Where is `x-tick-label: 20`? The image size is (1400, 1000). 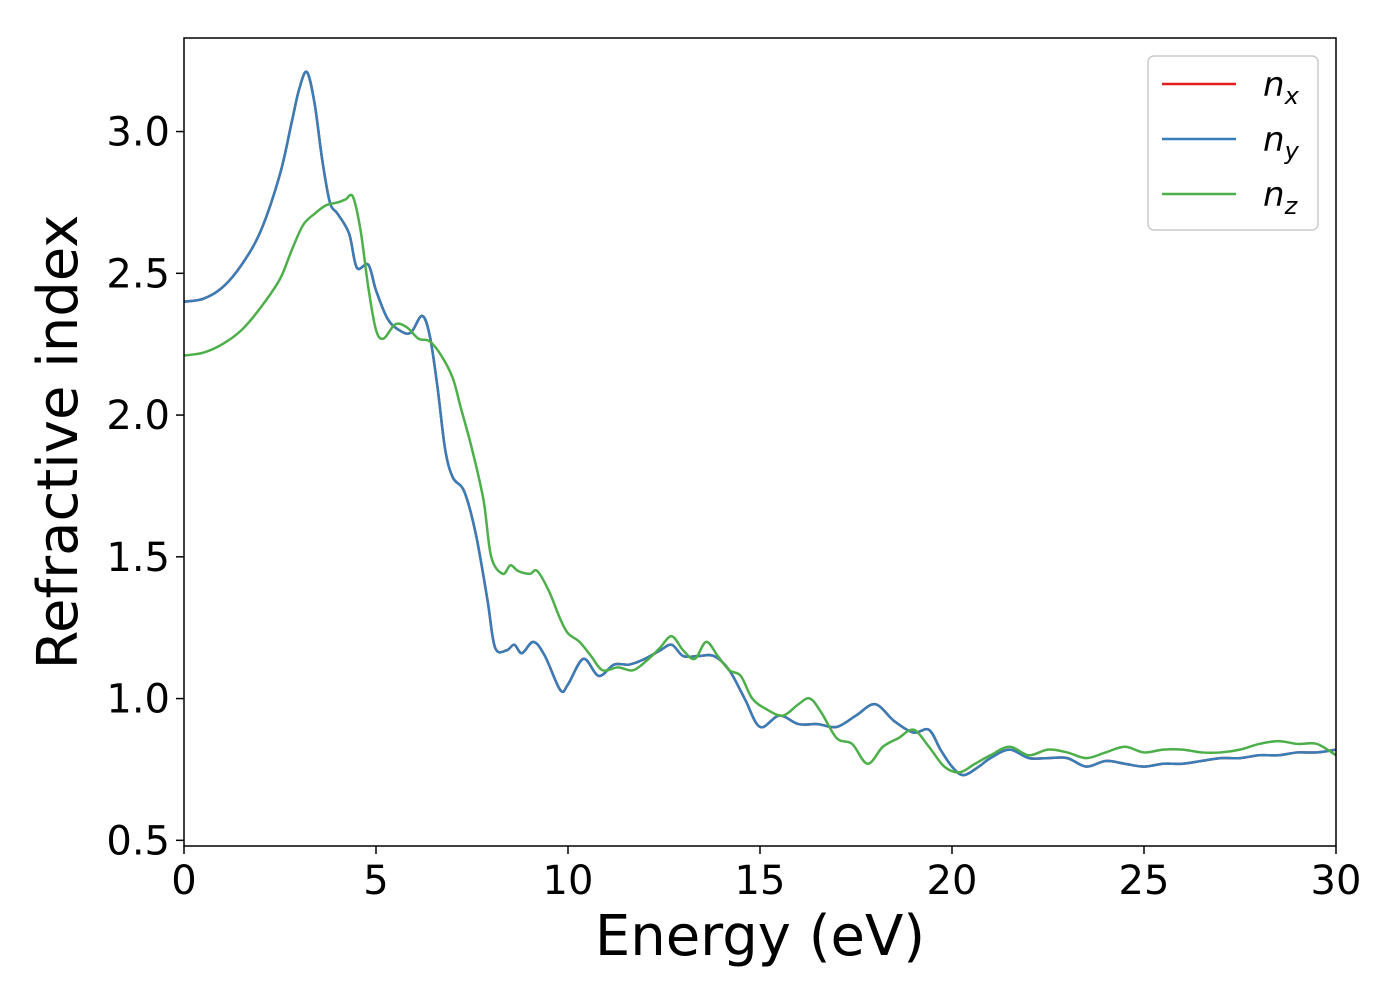
x-tick-label: 20 is located at coordinates (952, 881).